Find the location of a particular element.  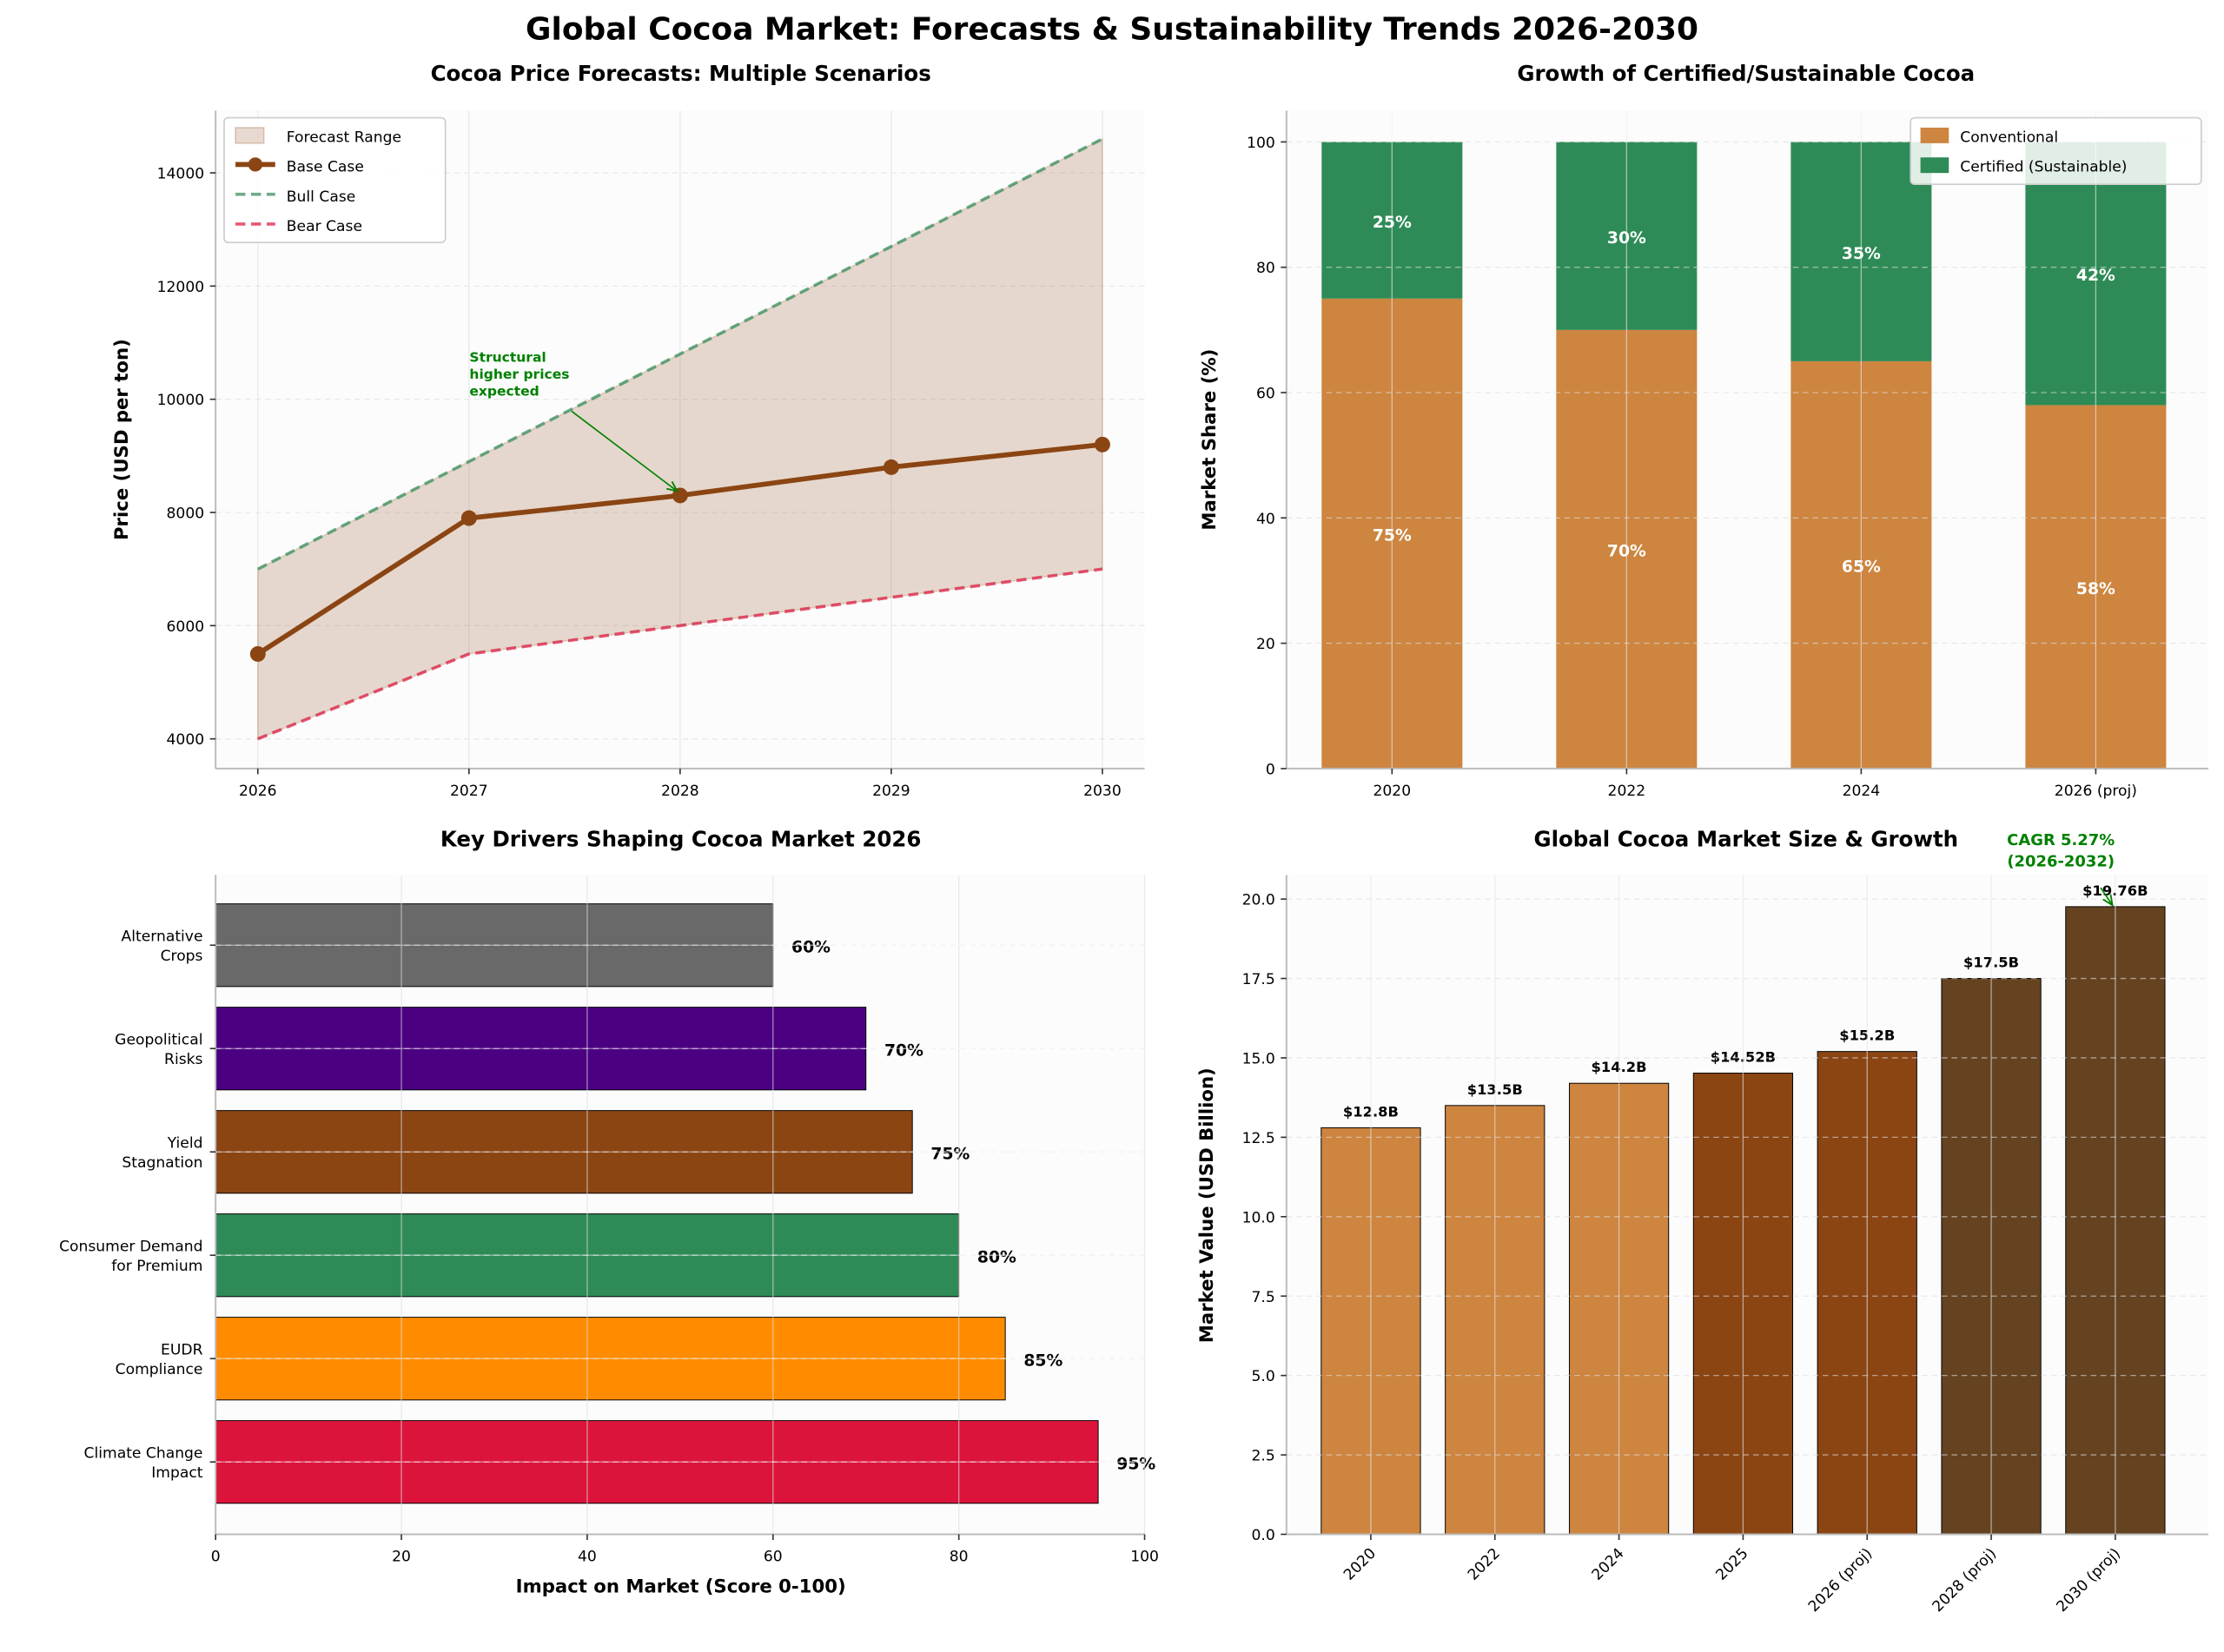

y-tick-label: Stagnation is located at coordinates (162, 1163).